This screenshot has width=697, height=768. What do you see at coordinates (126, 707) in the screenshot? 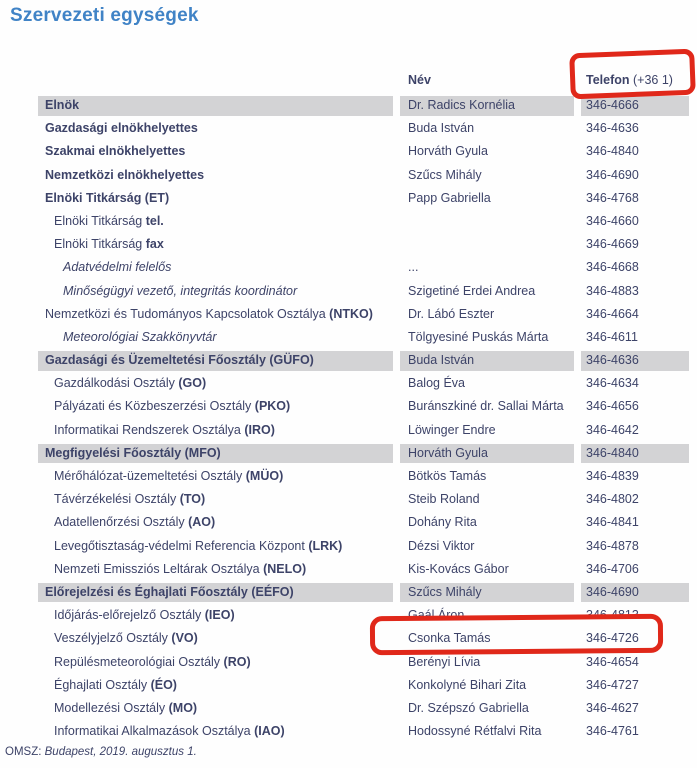
I see `unit-cell: Modellezési Osztály (MO)` at bounding box center [126, 707].